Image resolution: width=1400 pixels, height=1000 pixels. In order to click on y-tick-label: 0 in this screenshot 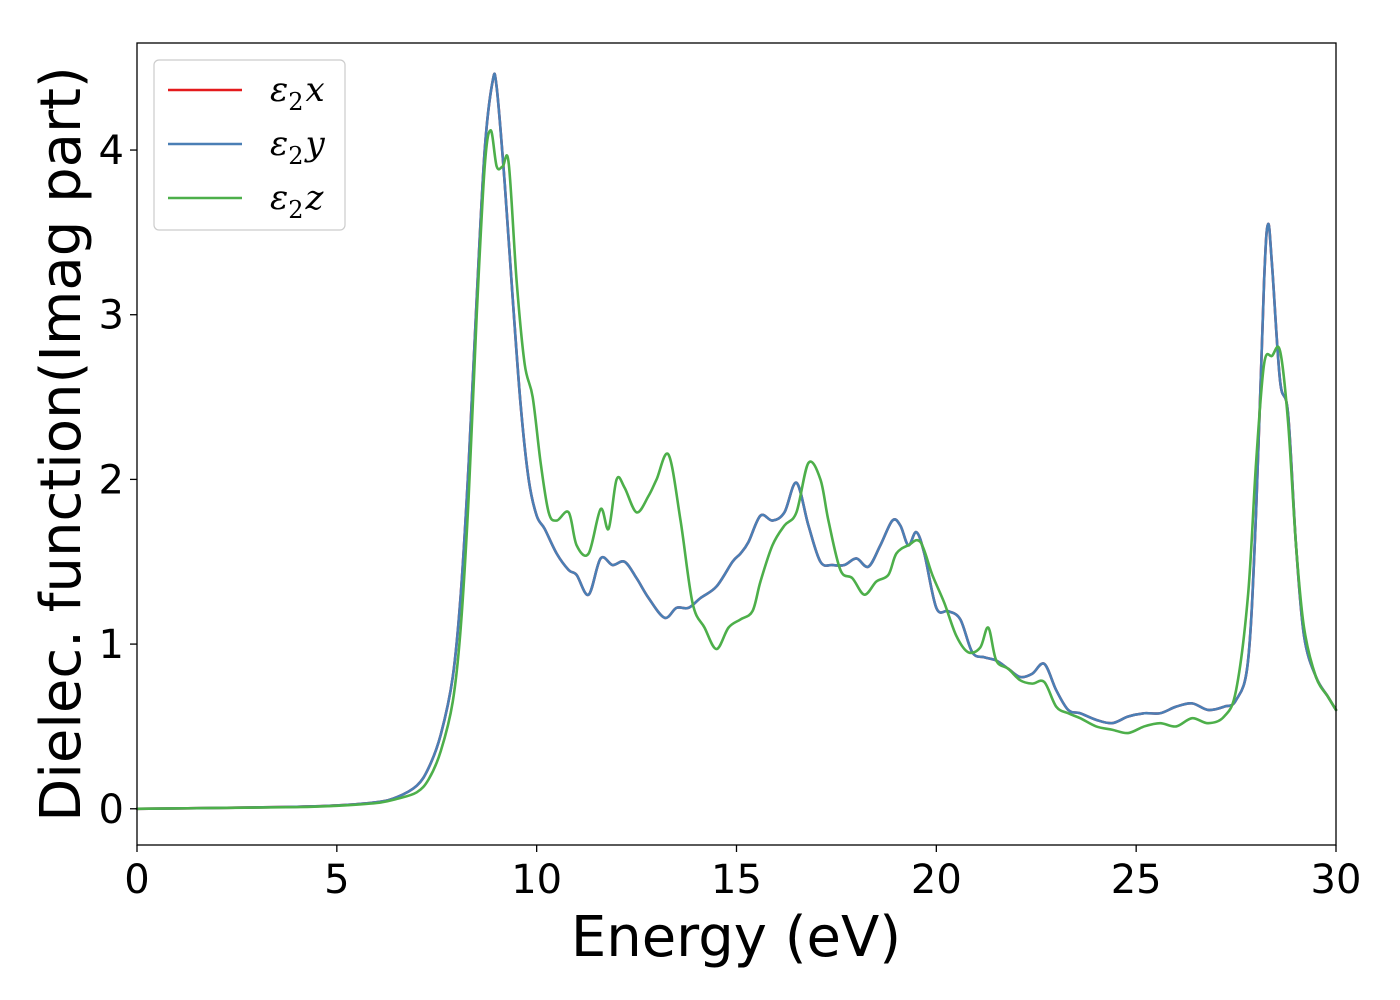, I will do `click(111, 810)`.